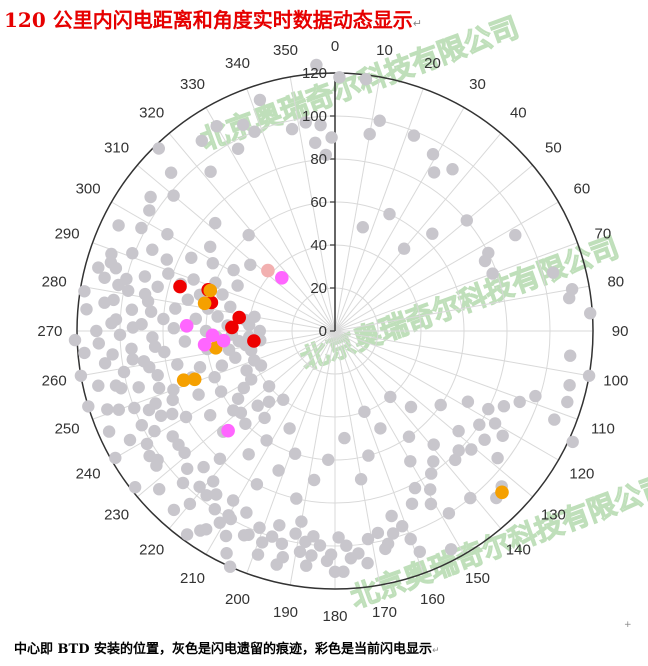 The width and height of the screenshot is (648, 666). What do you see at coordinates (318, 159) in the screenshot?
I see `radius-tick-label: 80` at bounding box center [318, 159].